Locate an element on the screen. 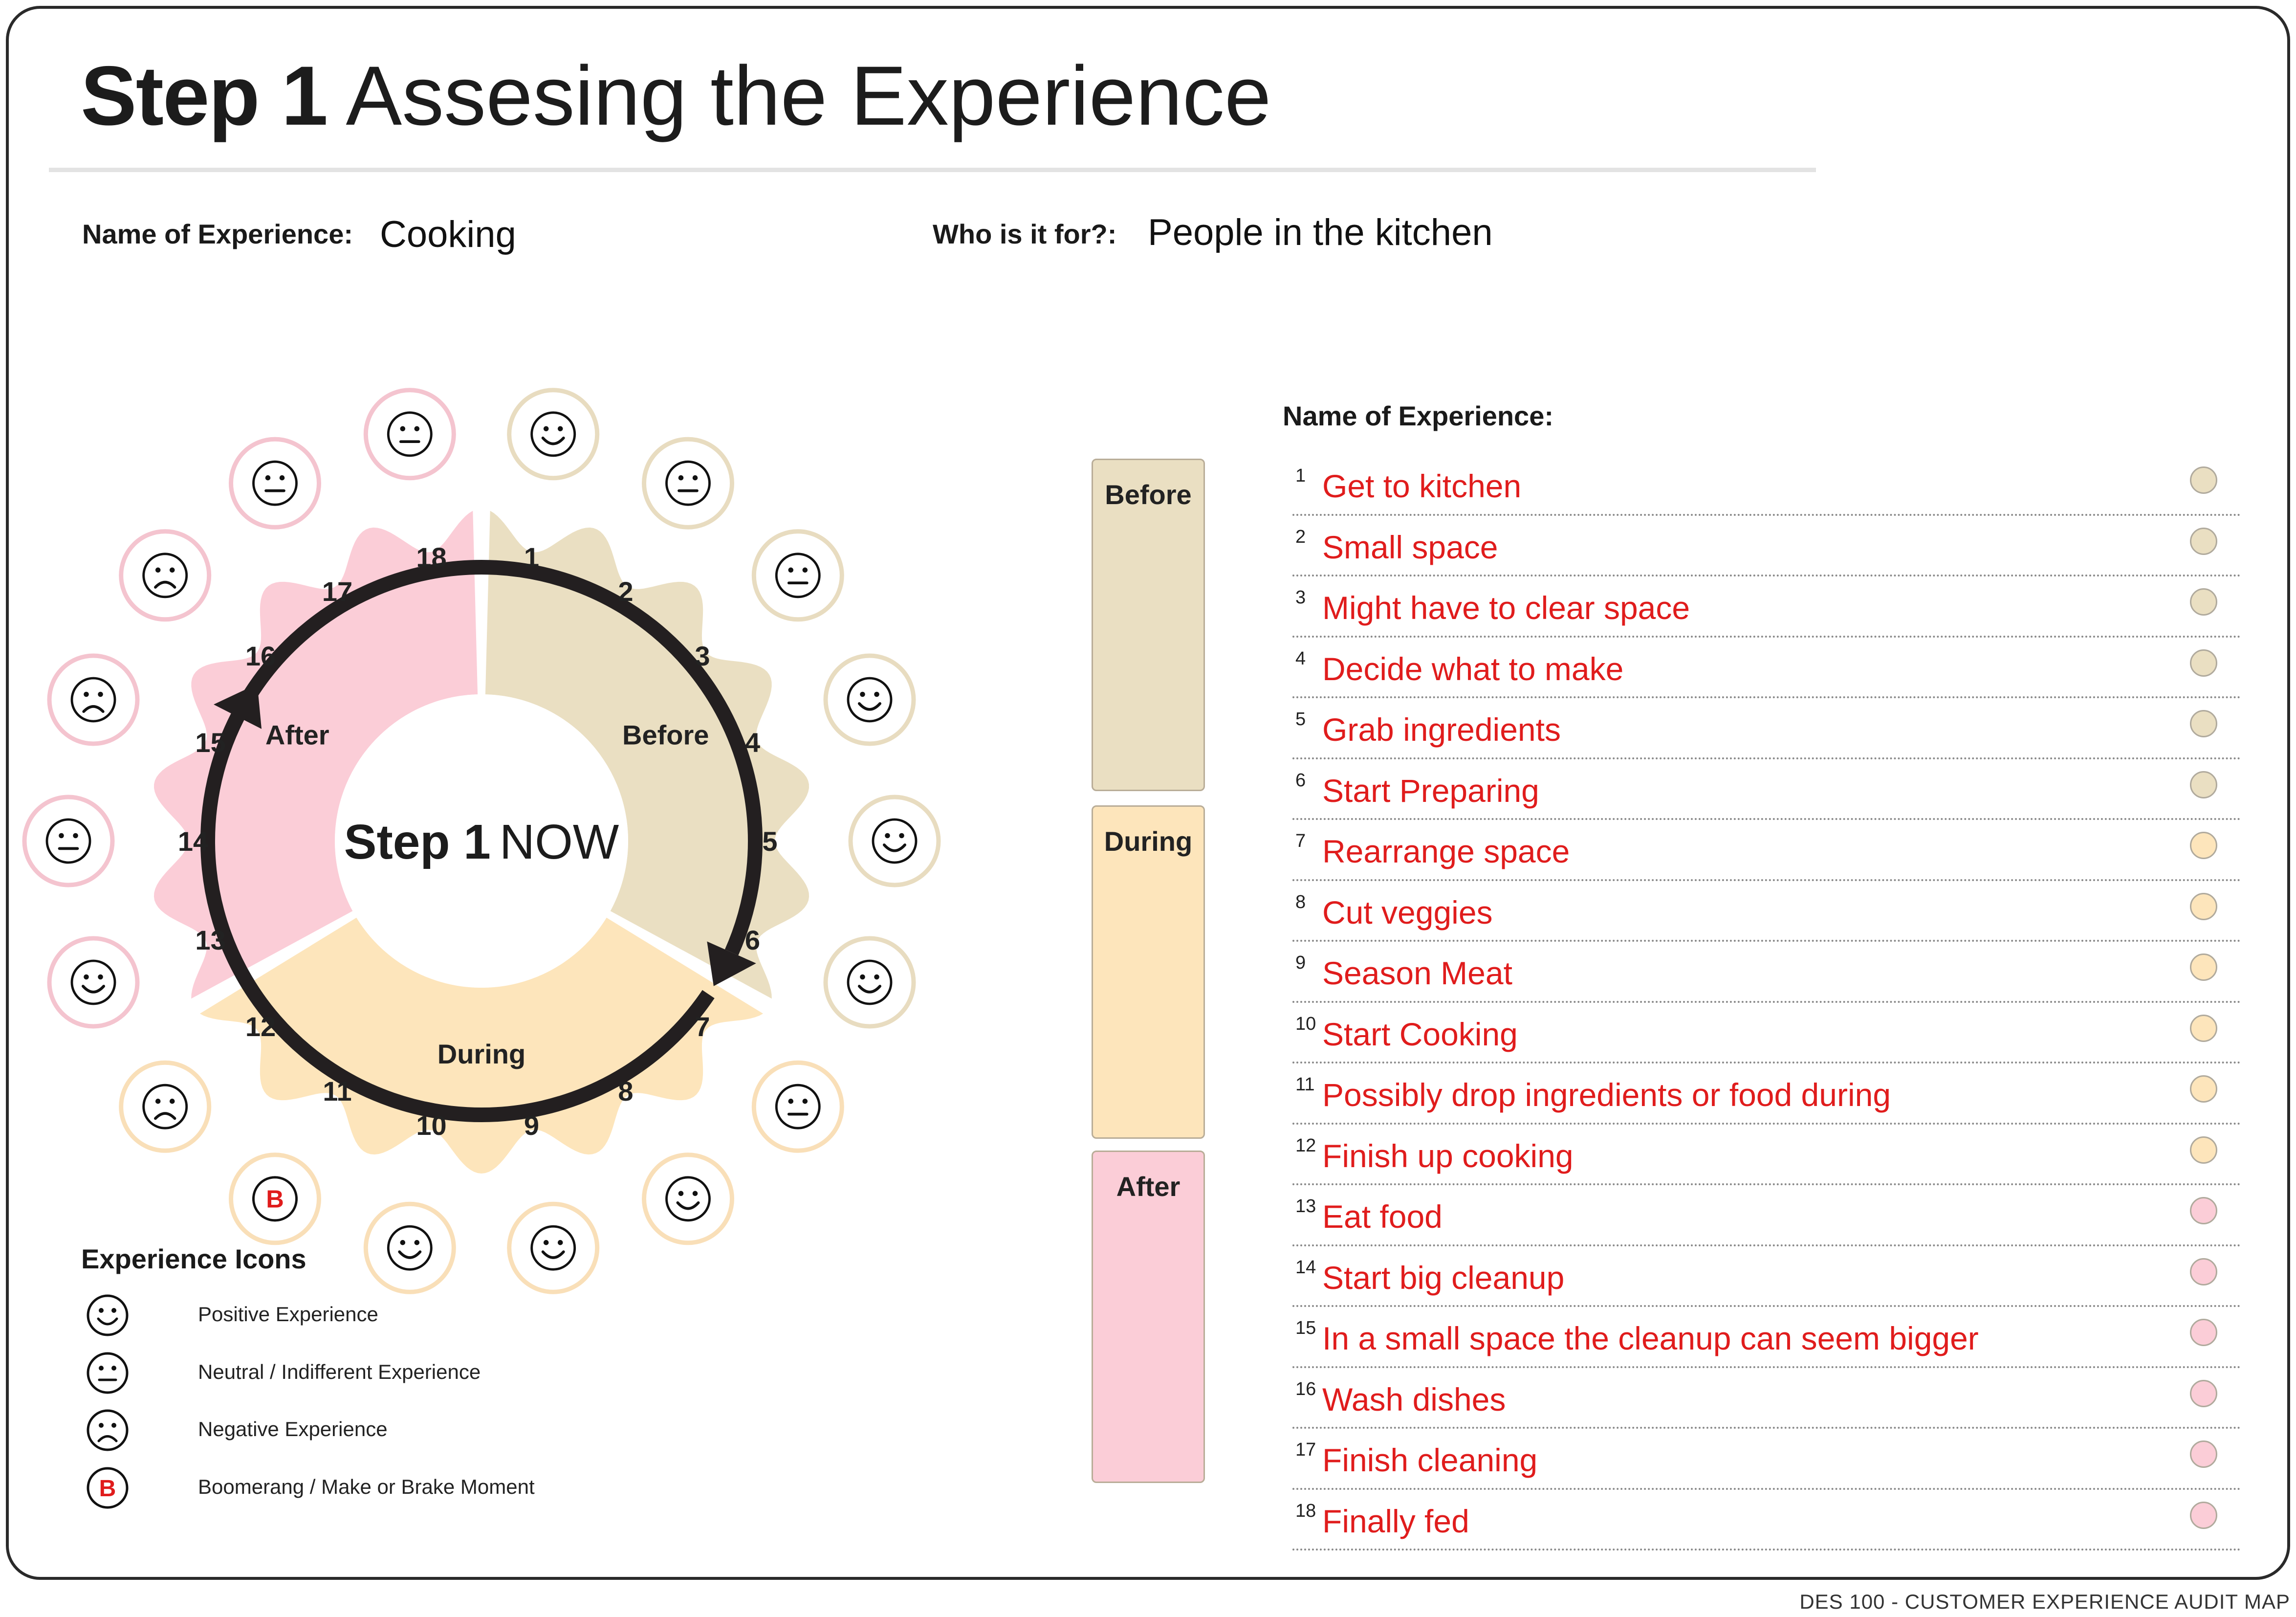 The image size is (2296, 1617). page-title: Step 1 Assesing the Experience is located at coordinates (676, 96).